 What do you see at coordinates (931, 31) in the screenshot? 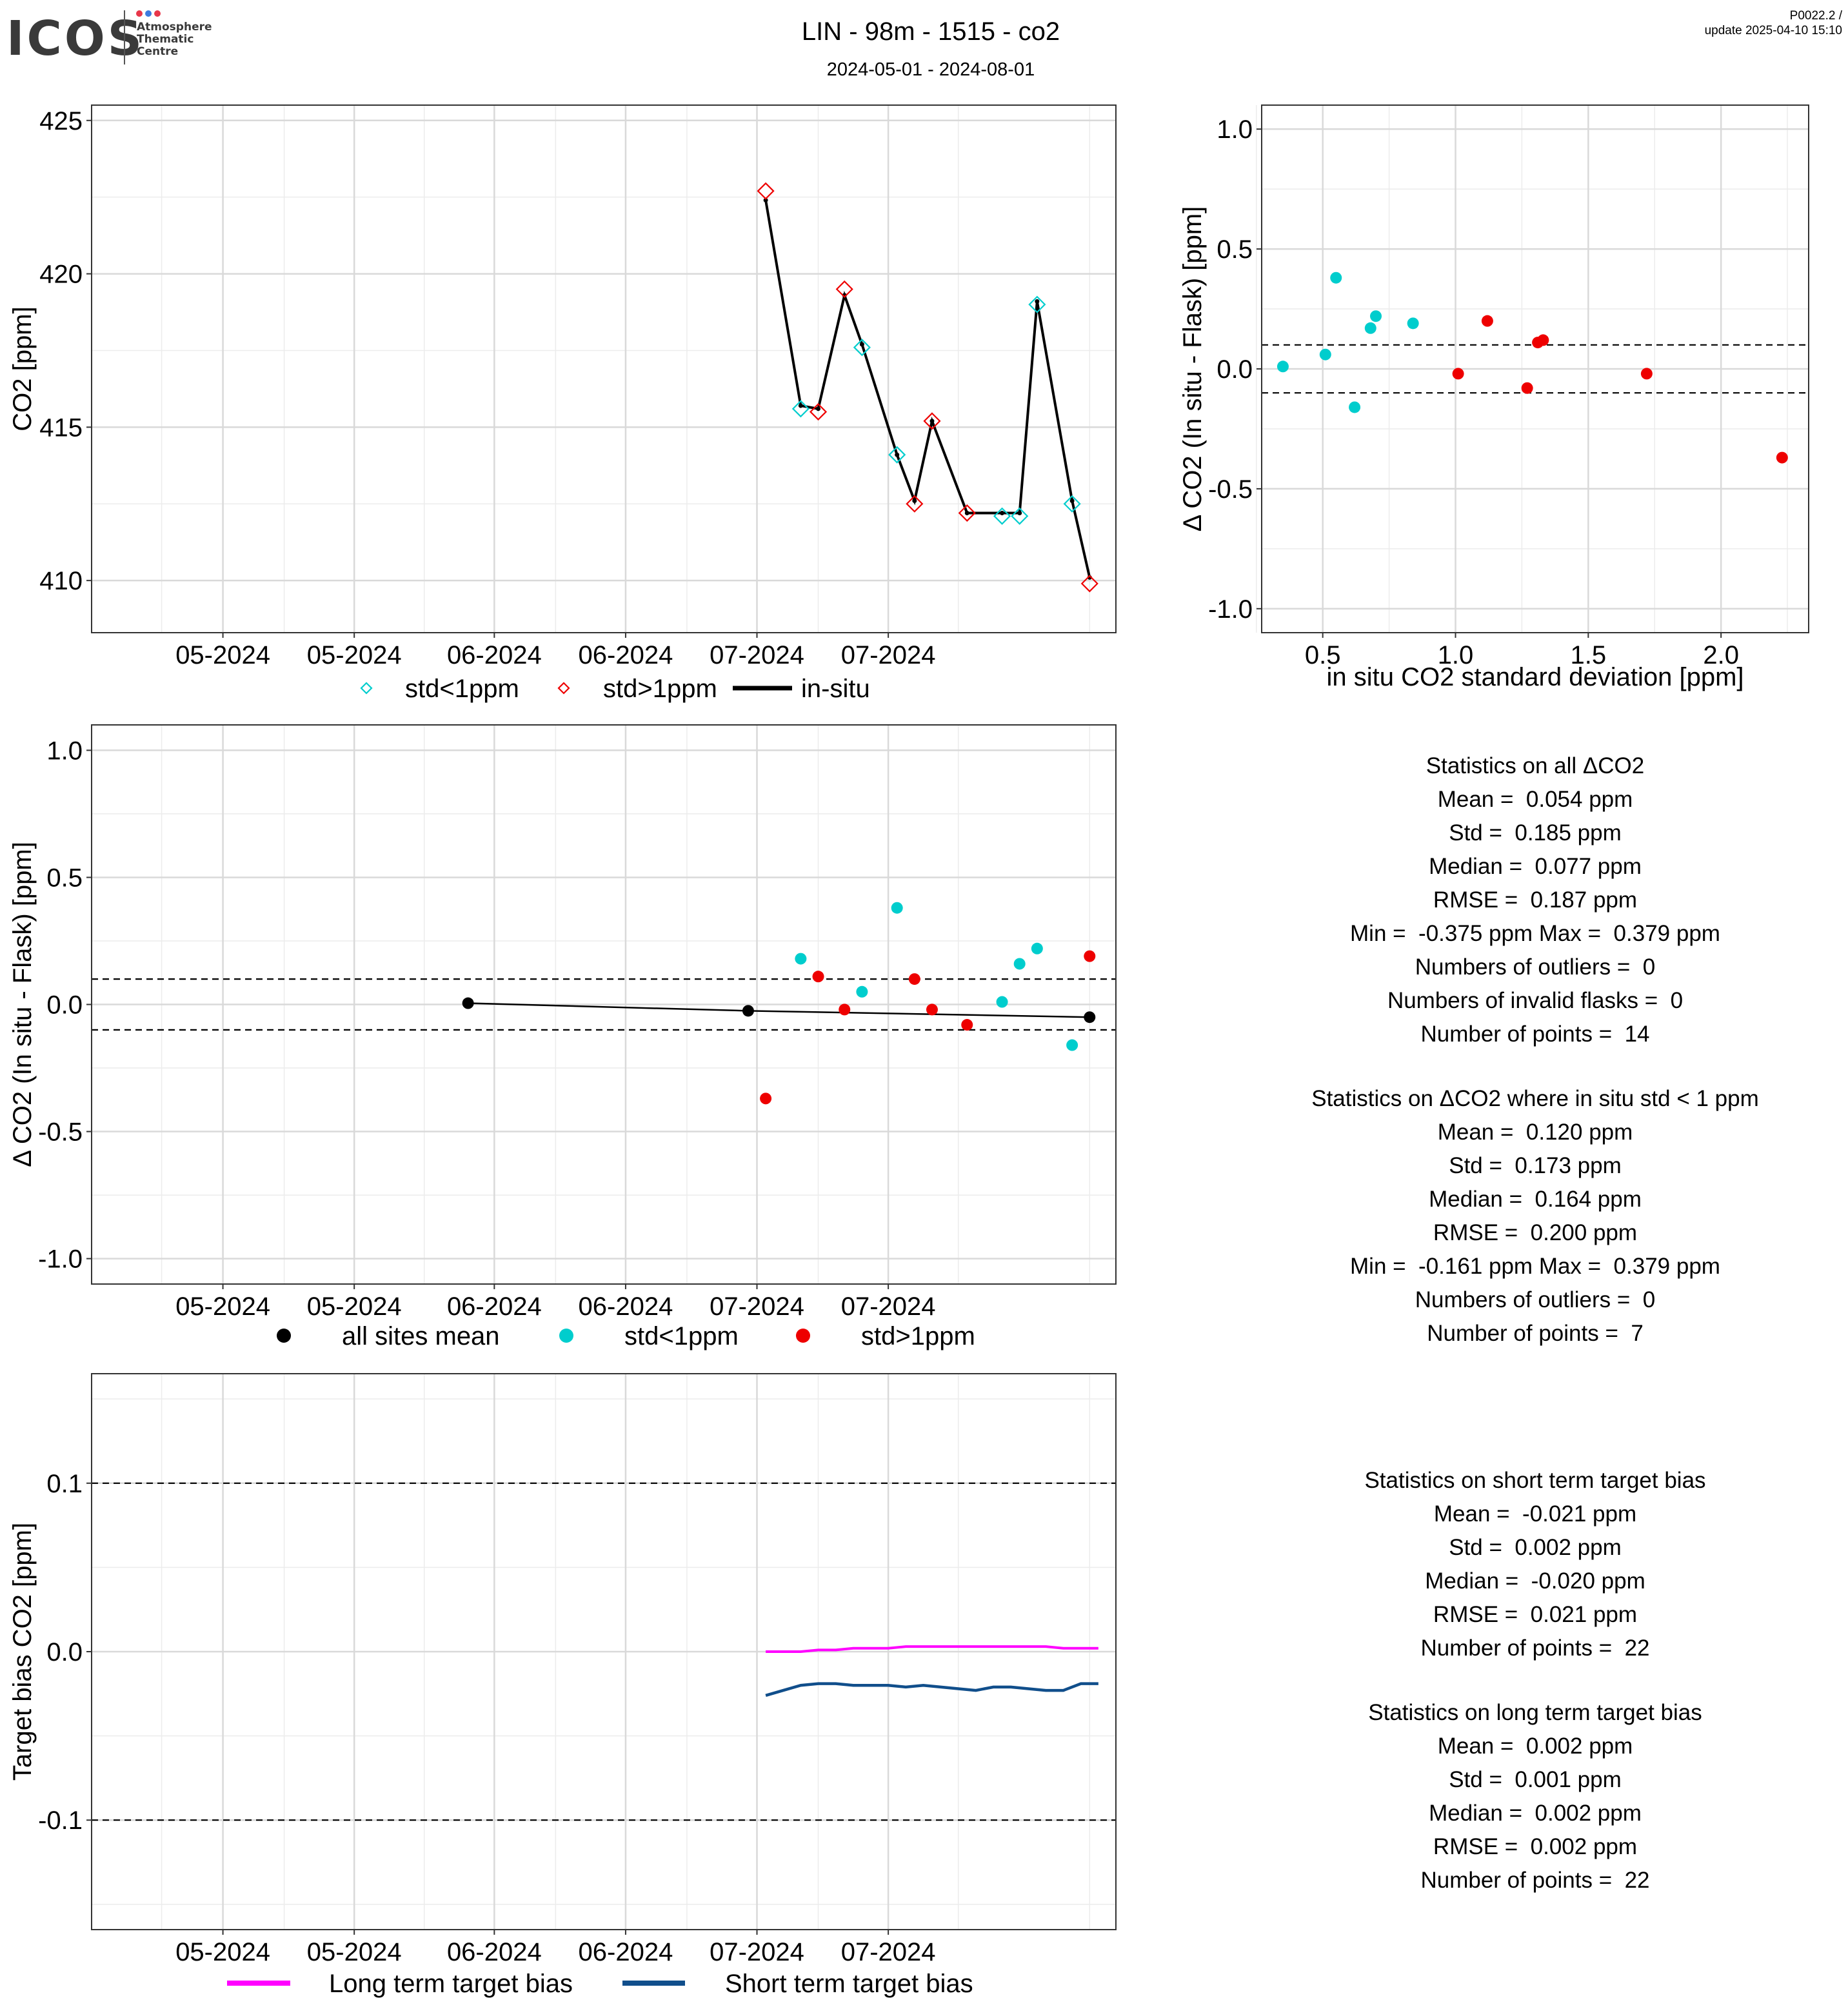
I see `page-title: LIN - 98m - 1515 - co2` at bounding box center [931, 31].